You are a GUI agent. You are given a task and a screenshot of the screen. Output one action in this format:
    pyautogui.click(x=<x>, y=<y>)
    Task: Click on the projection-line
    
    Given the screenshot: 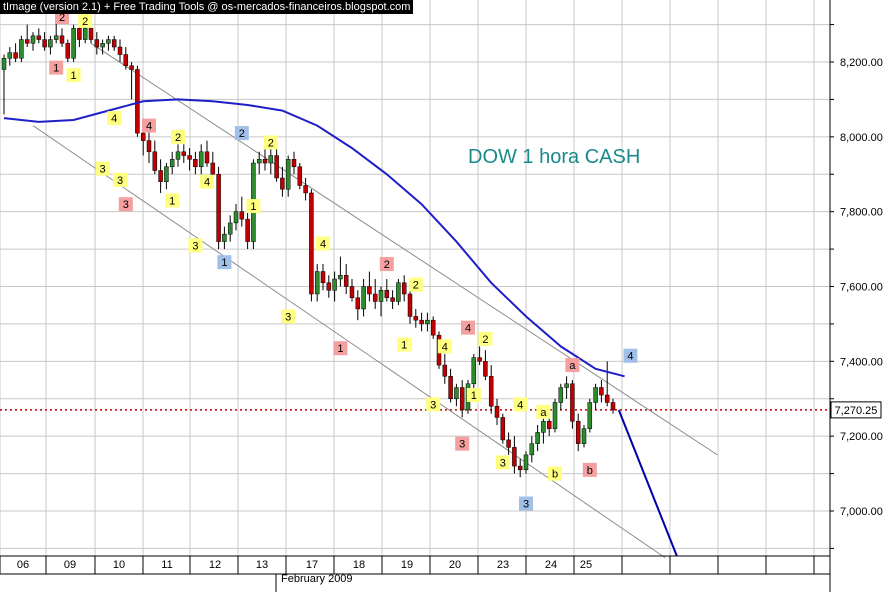 What is the action you would take?
    pyautogui.click(x=647, y=483)
    